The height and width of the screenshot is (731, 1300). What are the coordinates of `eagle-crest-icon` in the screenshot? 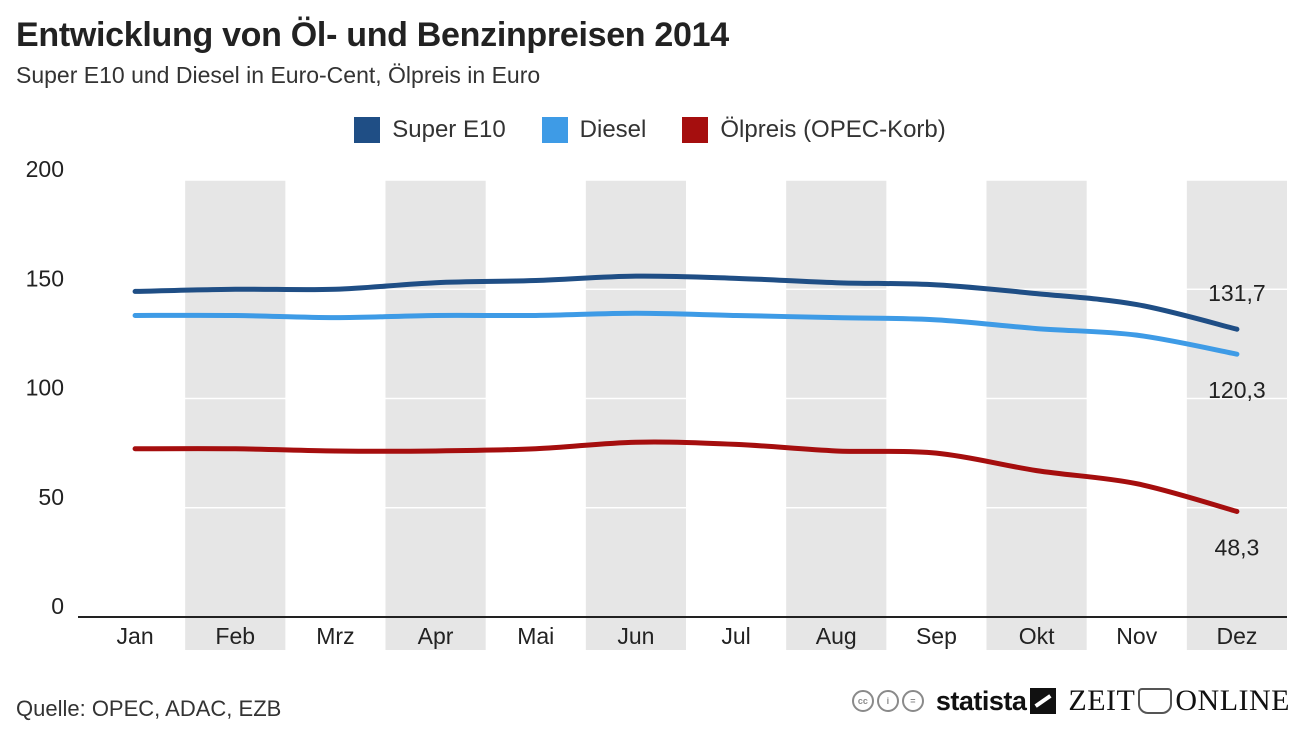 It's located at (1155, 701).